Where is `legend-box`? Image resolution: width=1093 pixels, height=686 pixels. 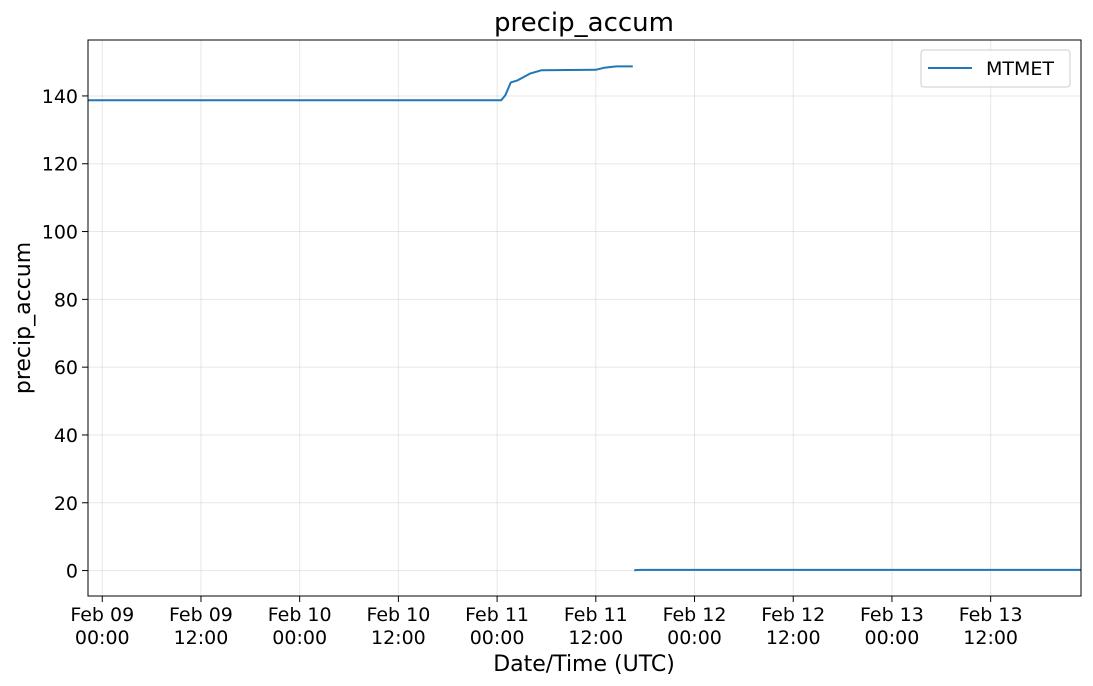
legend-box is located at coordinates (995, 68).